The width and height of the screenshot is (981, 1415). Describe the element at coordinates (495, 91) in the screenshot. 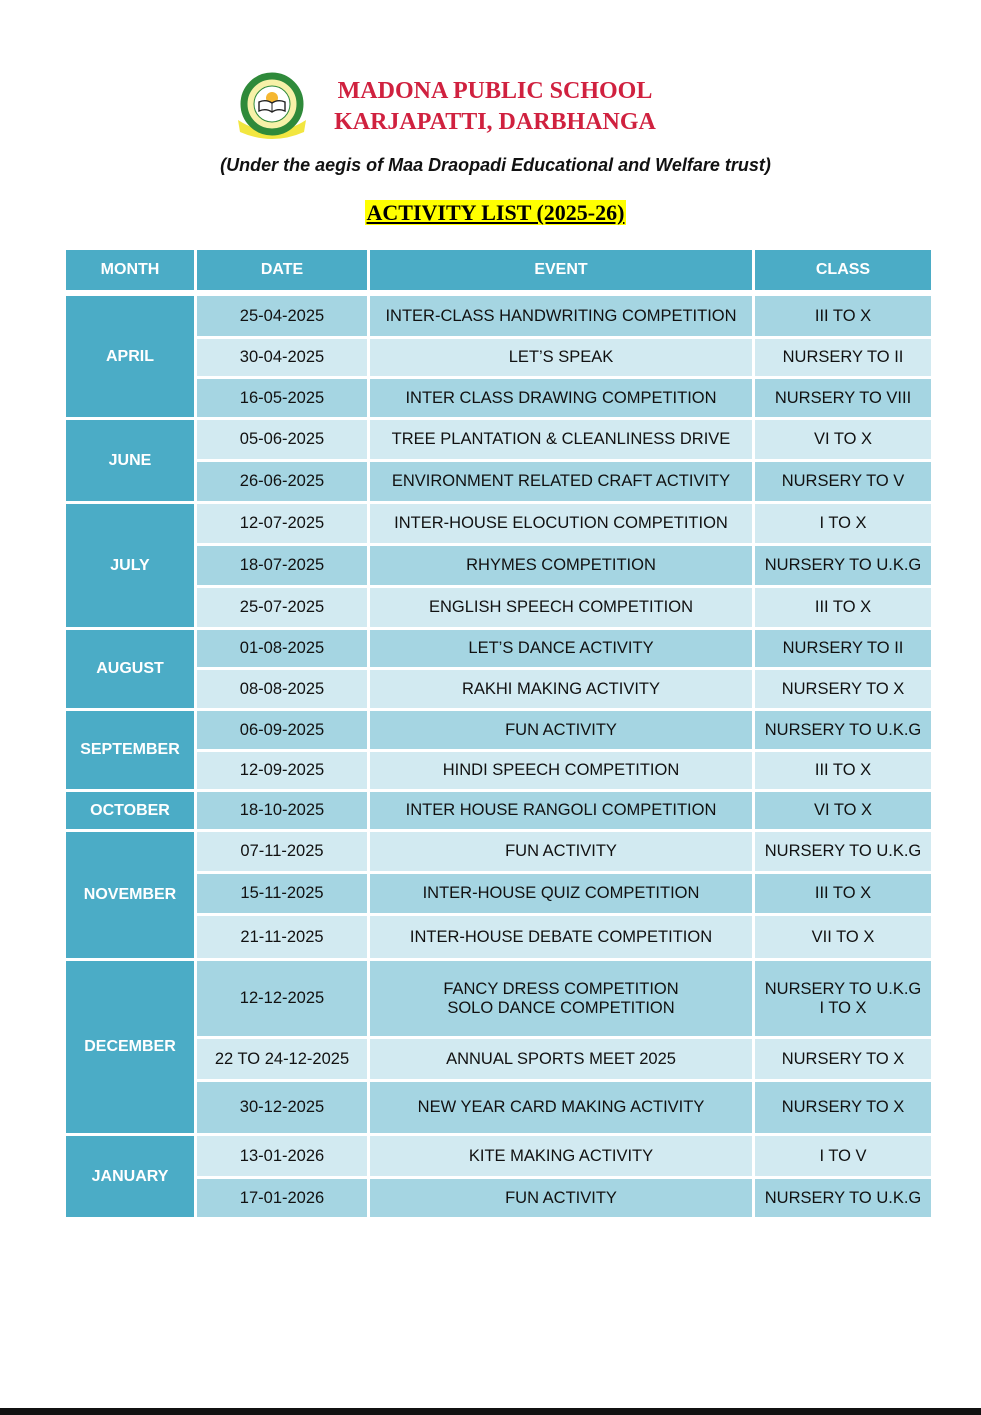

I see `school-name: MADONA PUBLIC SCHOOL` at that location.